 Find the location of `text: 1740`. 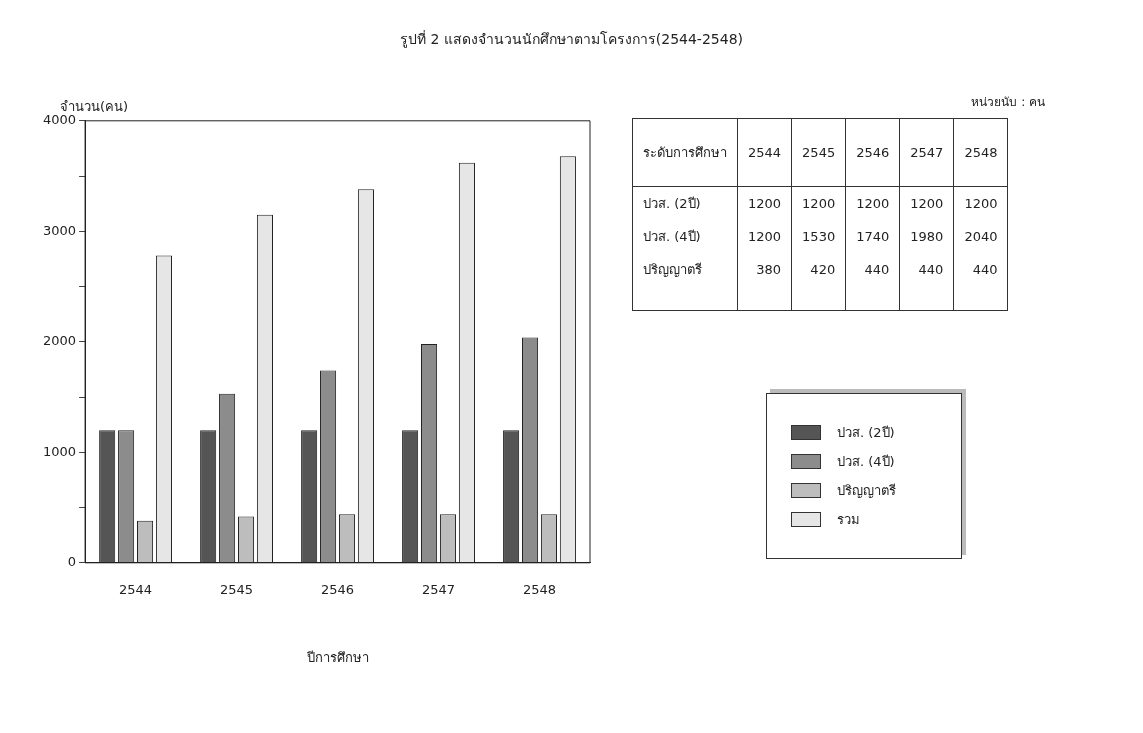

text: 1740 is located at coordinates (873, 236).